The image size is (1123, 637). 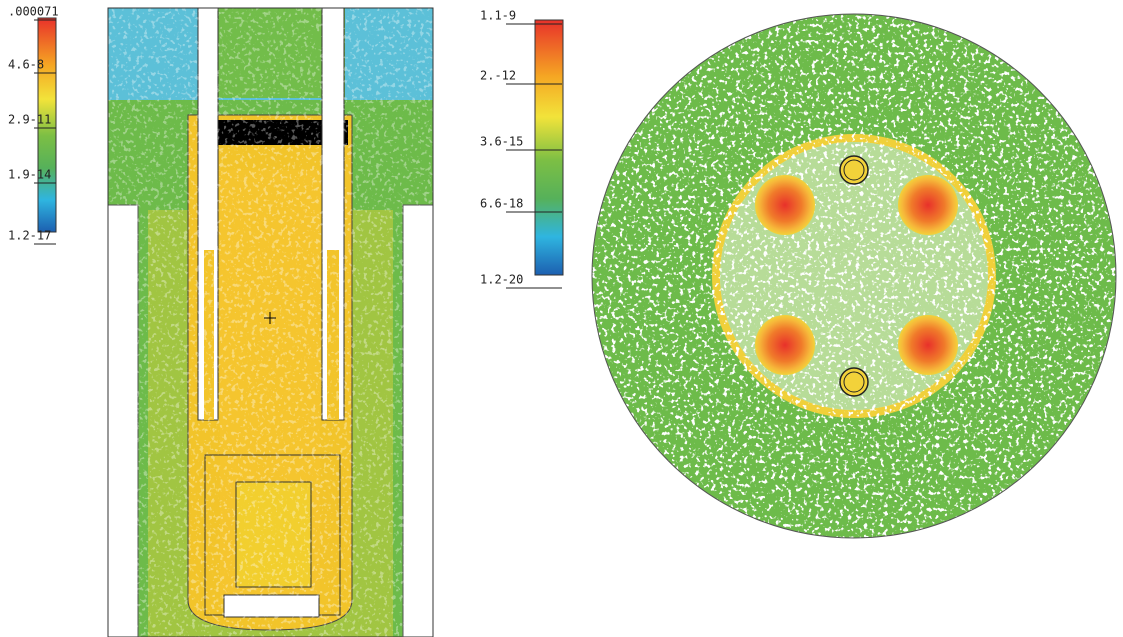 What do you see at coordinates (33, 12) in the screenshot?
I see `colorbar-label: .000071` at bounding box center [33, 12].